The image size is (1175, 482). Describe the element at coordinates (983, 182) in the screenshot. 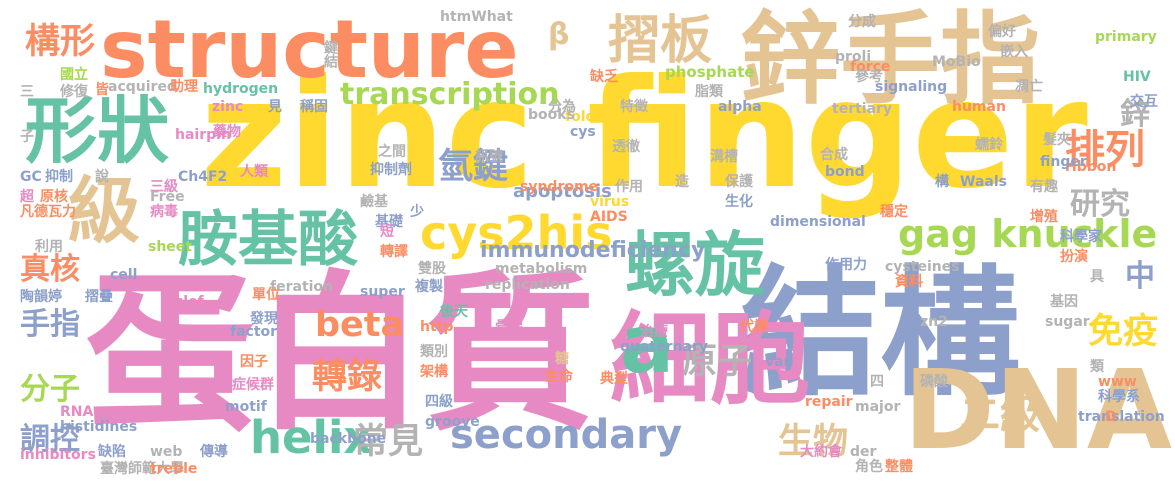

I see `word: Waals` at that location.